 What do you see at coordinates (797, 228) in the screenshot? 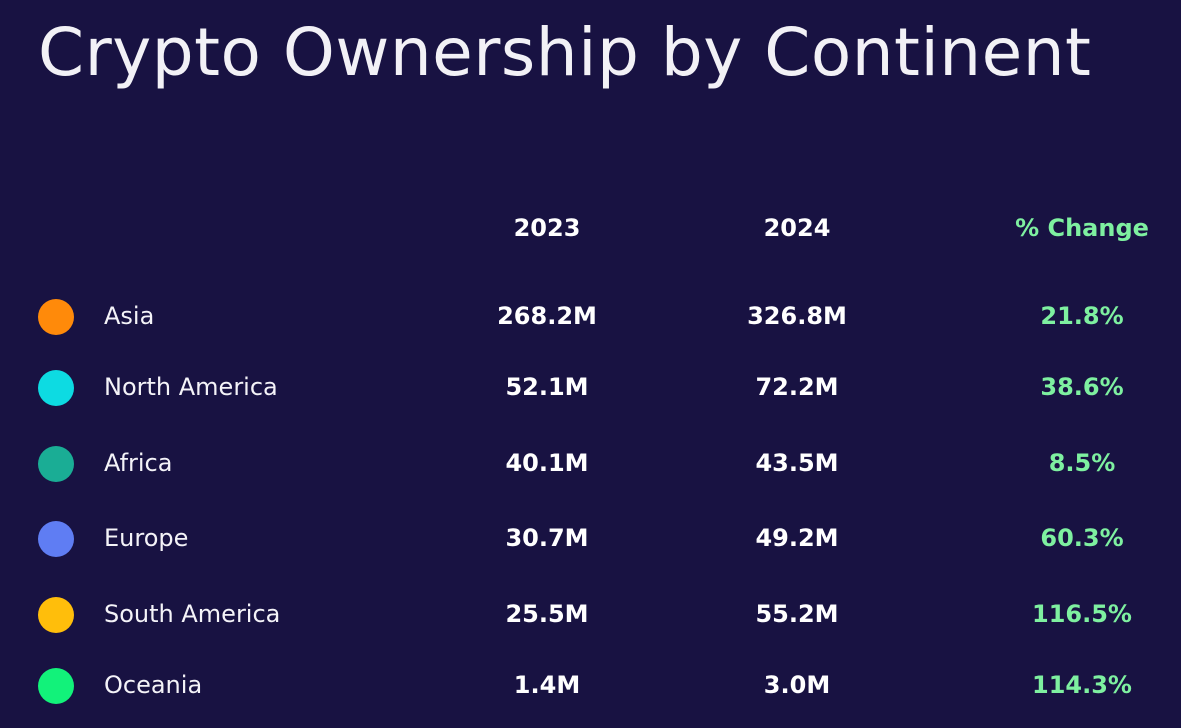
I see `column-header-2024: 2024` at bounding box center [797, 228].